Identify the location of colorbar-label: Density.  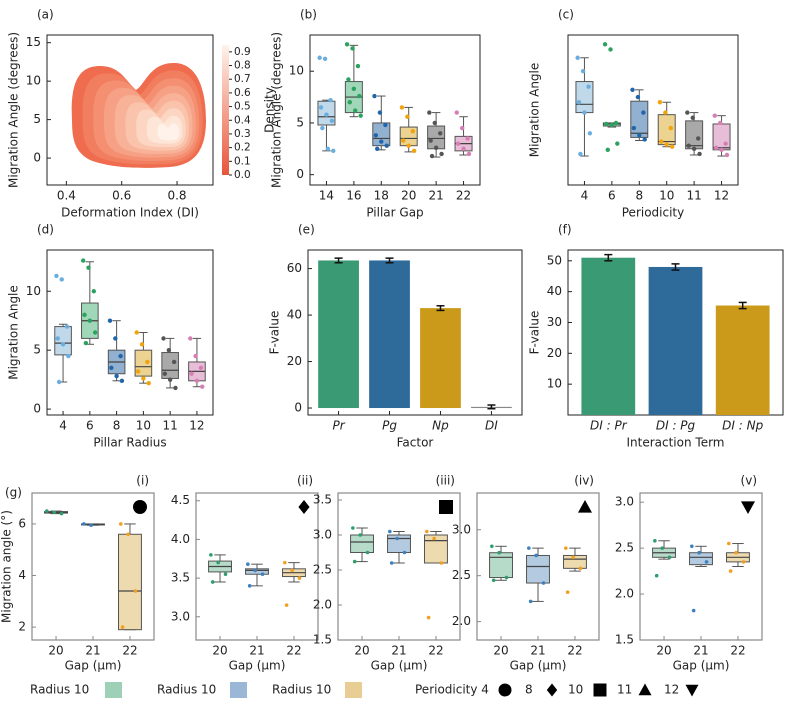
(270, 110).